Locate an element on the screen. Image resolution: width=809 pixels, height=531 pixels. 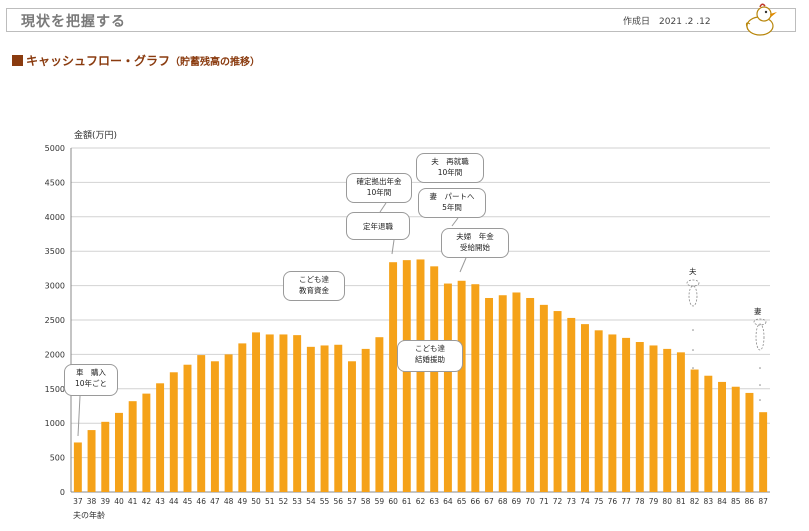
callout-public-pension: 夫婦 年金 受給開始 is located at coordinates (475, 243).